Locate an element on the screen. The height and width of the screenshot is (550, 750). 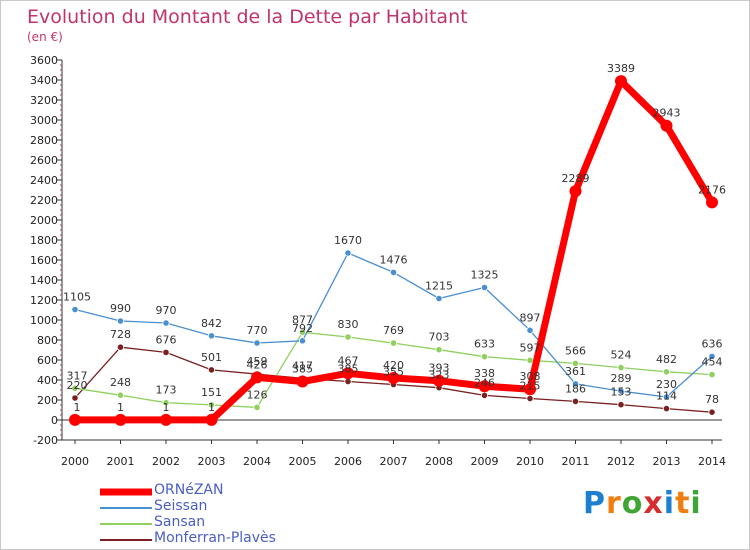
proxiti-logo: Proxiti is located at coordinates (642, 503).